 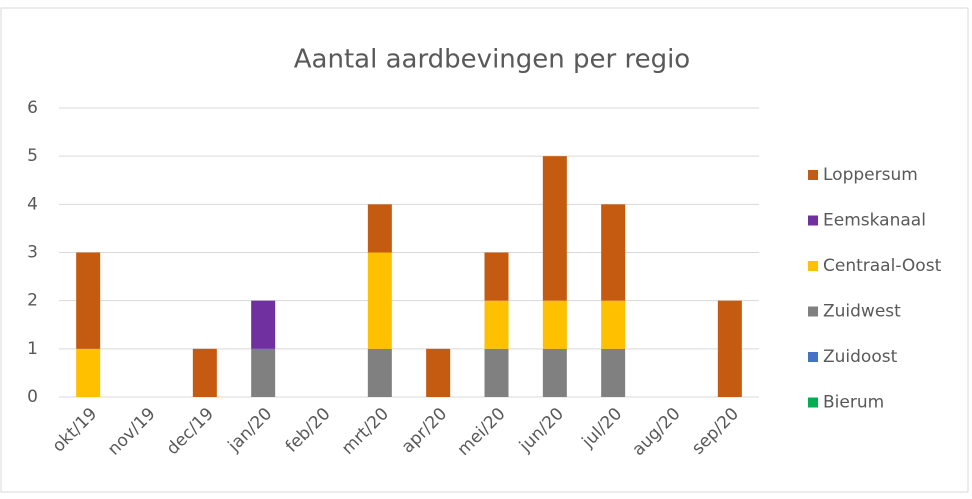 What do you see at coordinates (882, 266) in the screenshot?
I see `legend-label: Centraal-Oost` at bounding box center [882, 266].